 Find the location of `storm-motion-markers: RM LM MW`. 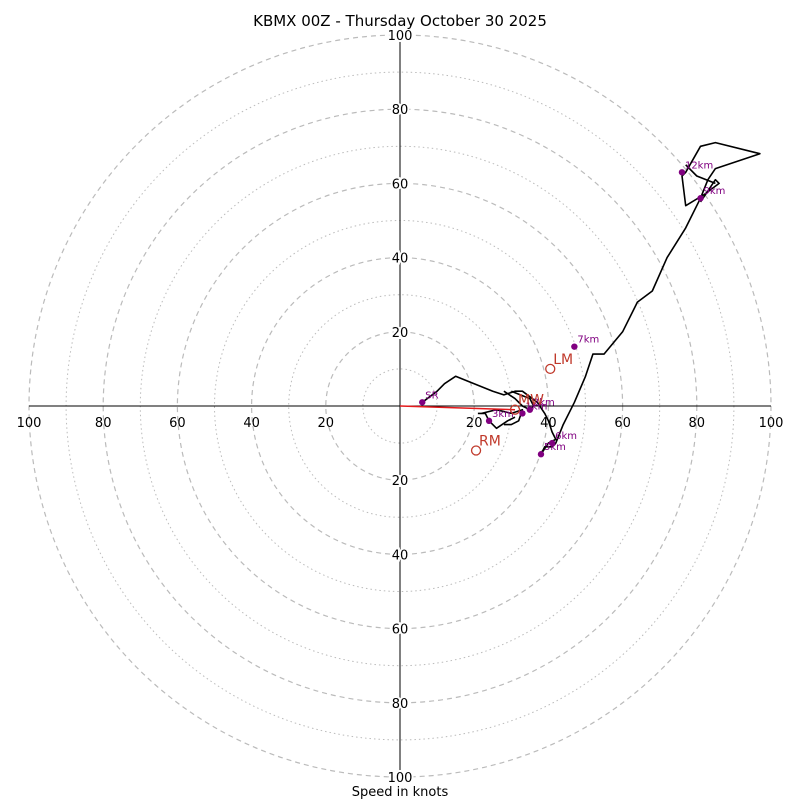

storm-motion-markers: RM LM MW is located at coordinates (521, 404).